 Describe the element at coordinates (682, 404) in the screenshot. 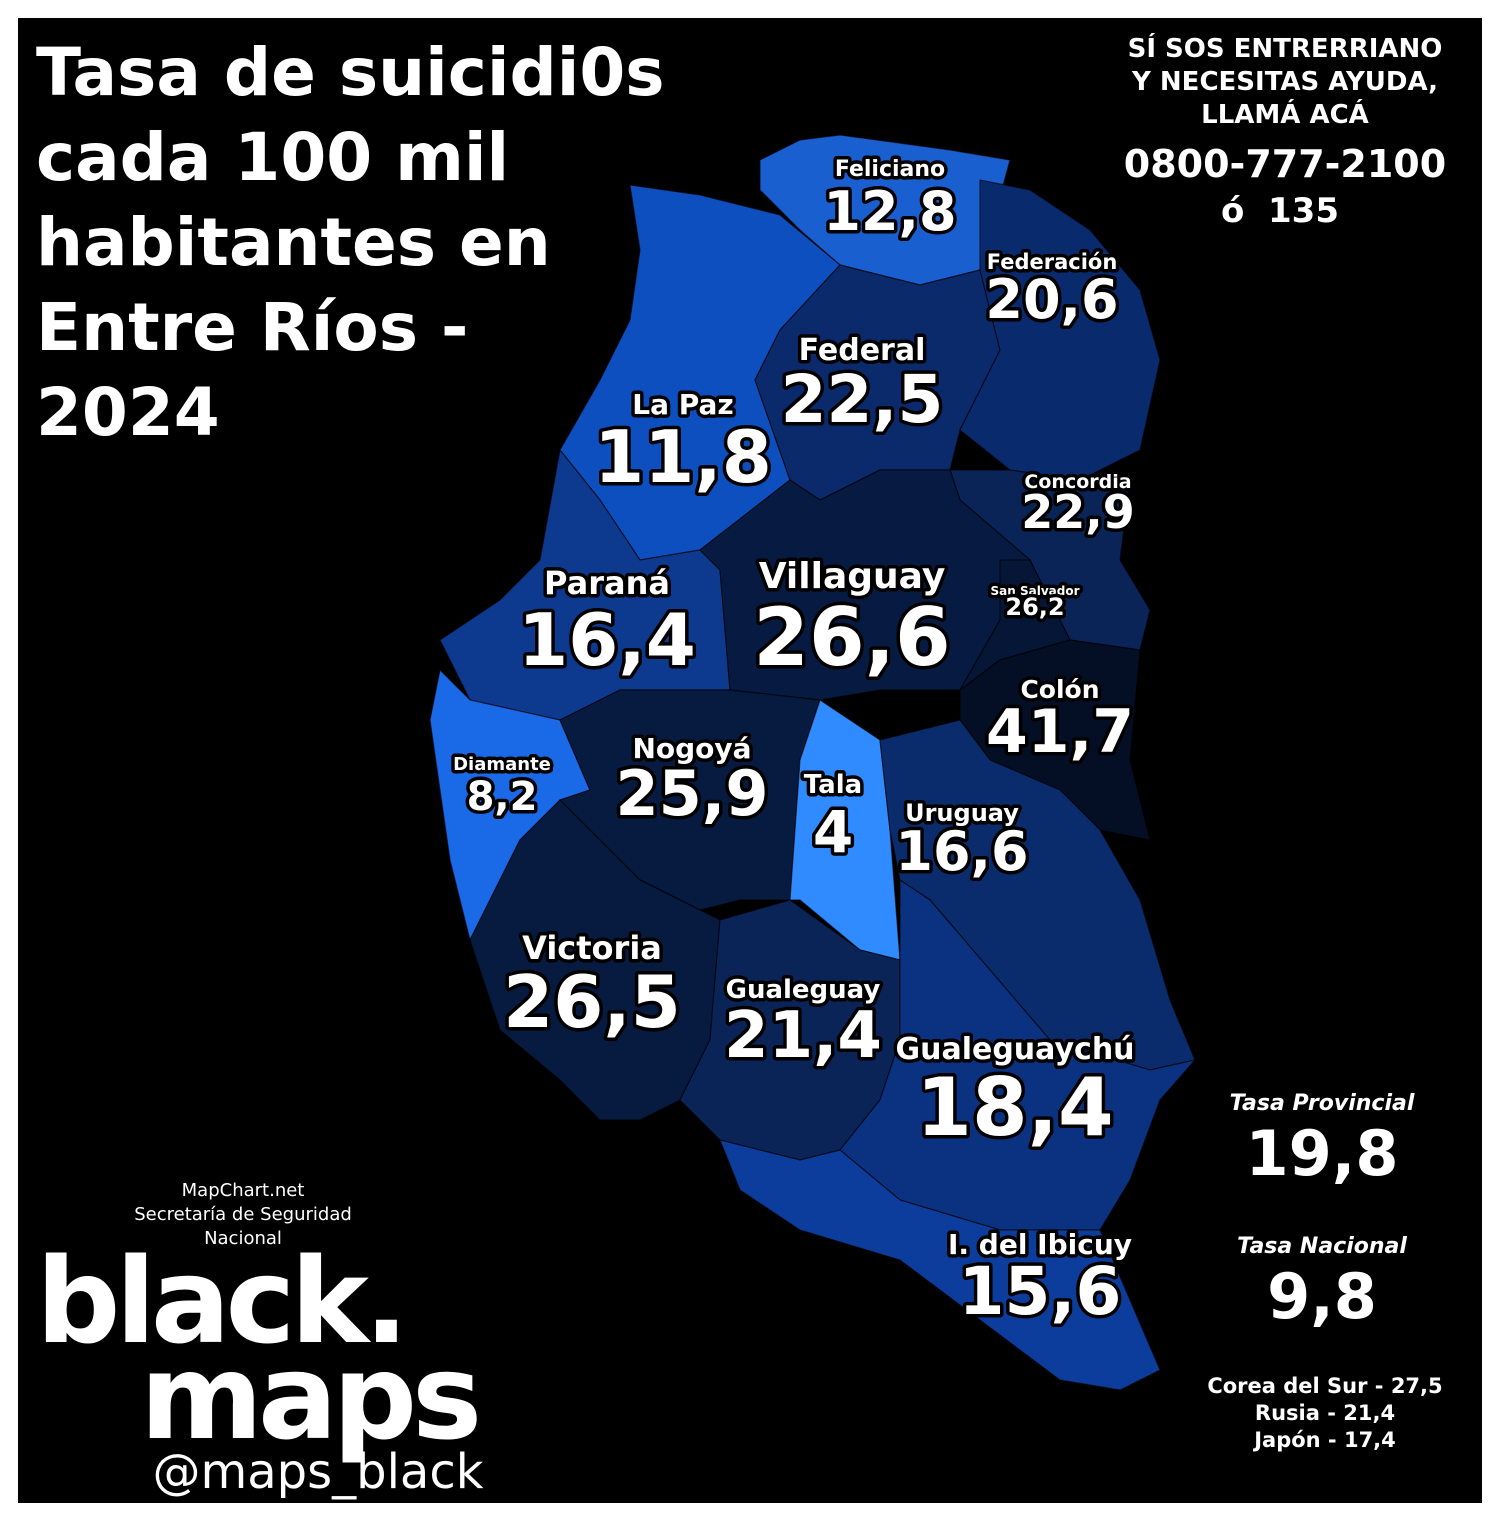

I see `department-name: La Paz` at that location.